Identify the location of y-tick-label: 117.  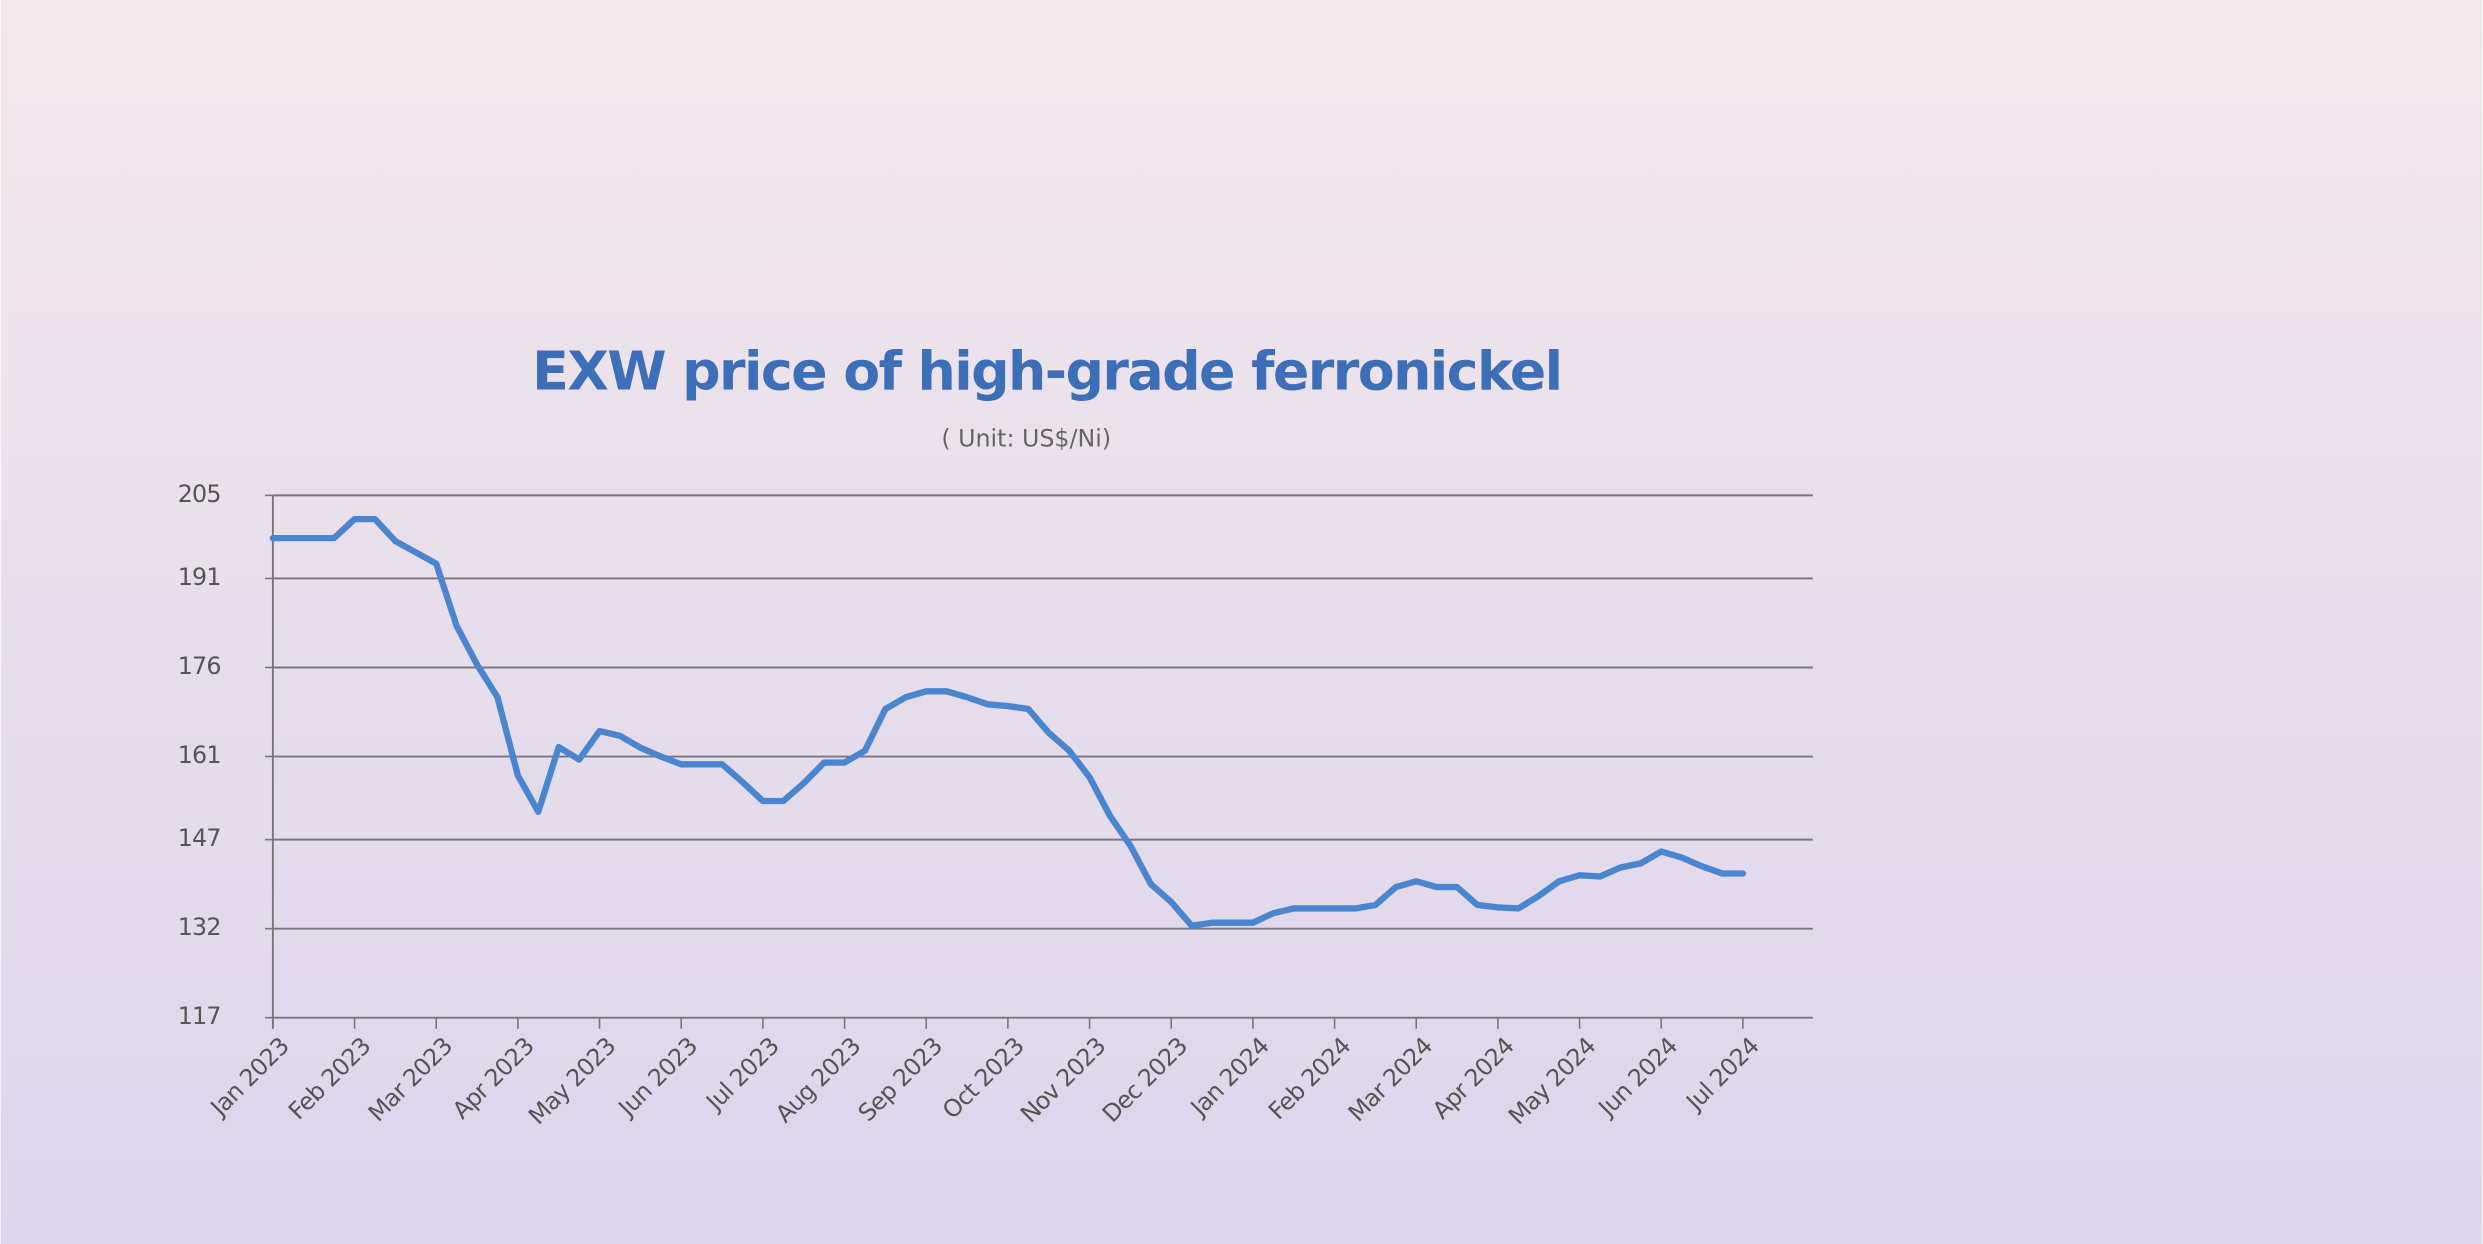
(199, 1016).